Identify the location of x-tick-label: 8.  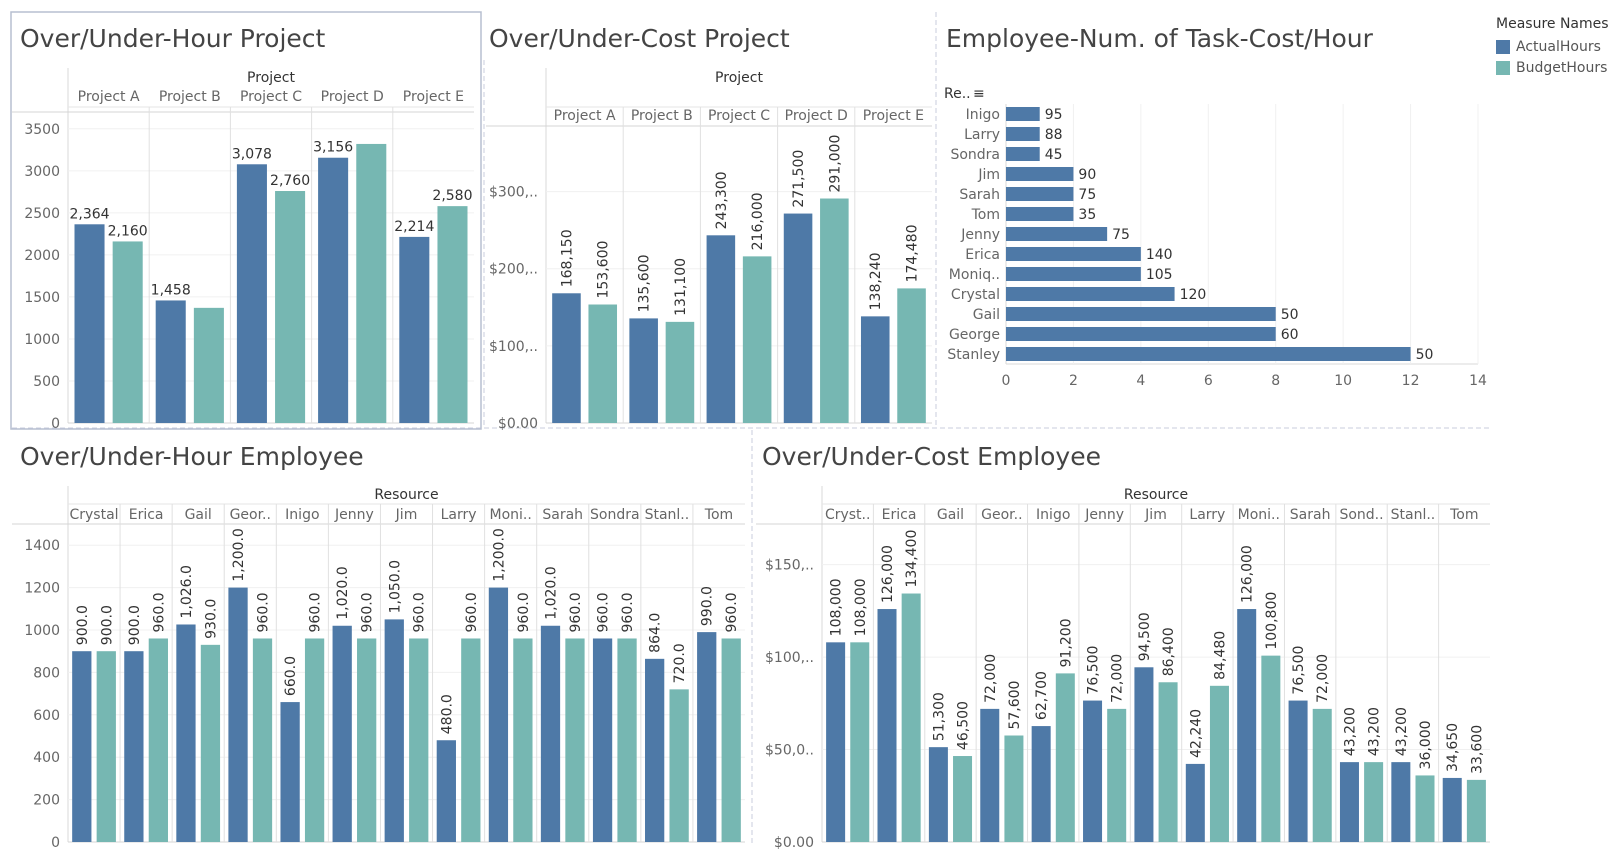
(1275, 381).